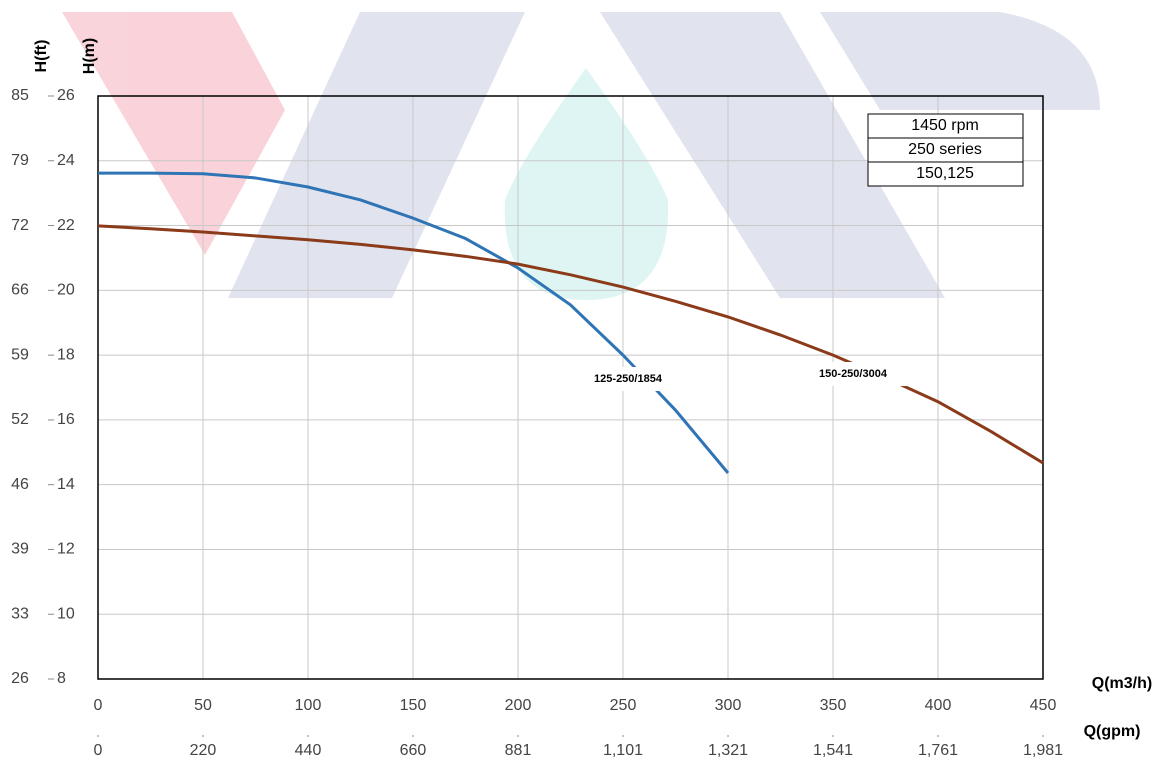  What do you see at coordinates (308, 750) in the screenshot?
I see `x2-tick-label: 440` at bounding box center [308, 750].